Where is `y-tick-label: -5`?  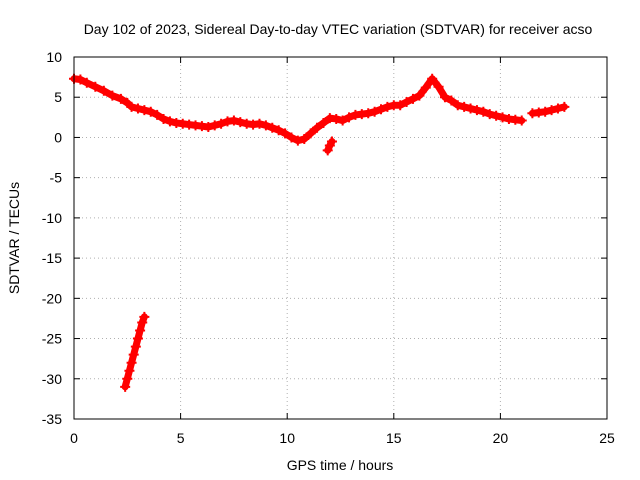
y-tick-label: -5 is located at coordinates (56, 178).